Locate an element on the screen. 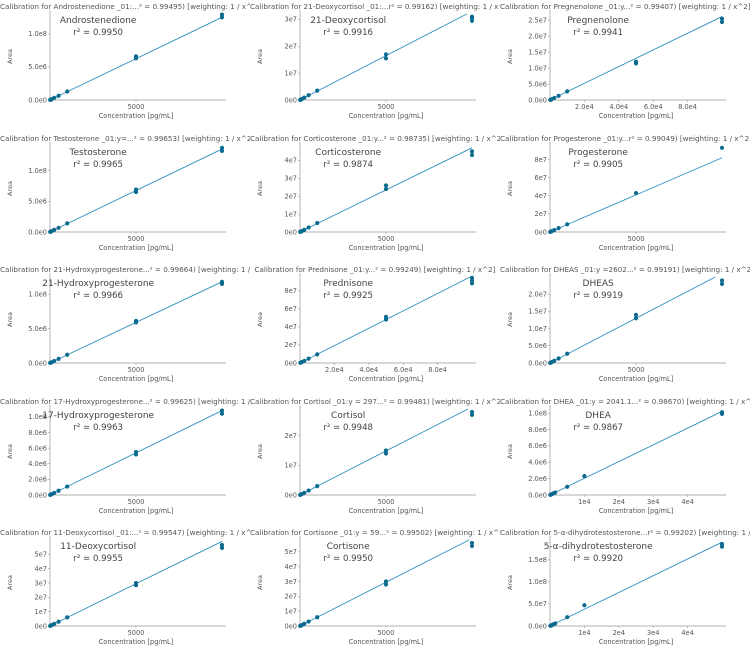  compound-name: Cortisone is located at coordinates (348, 547).